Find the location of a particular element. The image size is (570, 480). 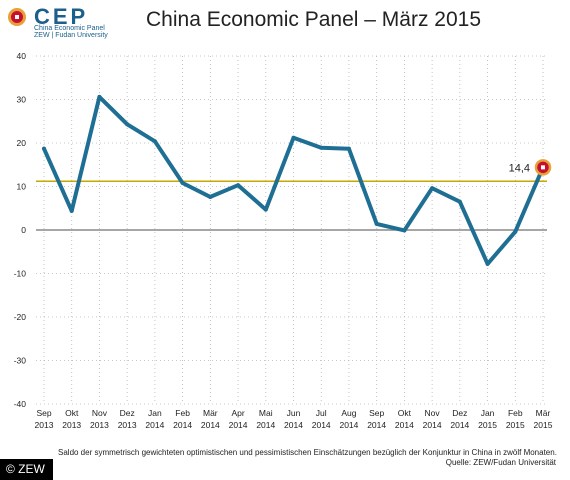

x-tick-label-month: Aug is located at coordinates (348, 413).